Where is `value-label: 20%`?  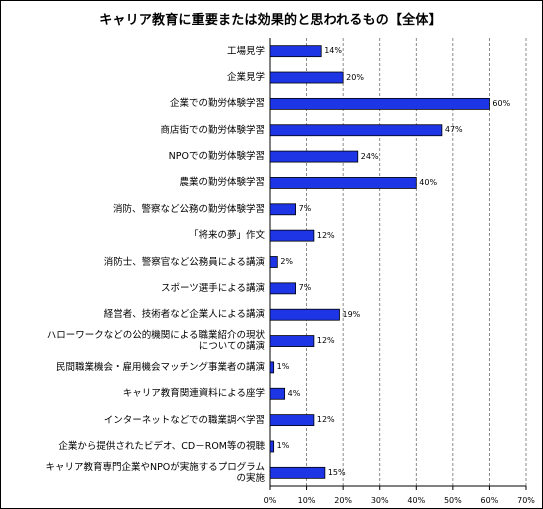 value-label: 20% is located at coordinates (355, 77).